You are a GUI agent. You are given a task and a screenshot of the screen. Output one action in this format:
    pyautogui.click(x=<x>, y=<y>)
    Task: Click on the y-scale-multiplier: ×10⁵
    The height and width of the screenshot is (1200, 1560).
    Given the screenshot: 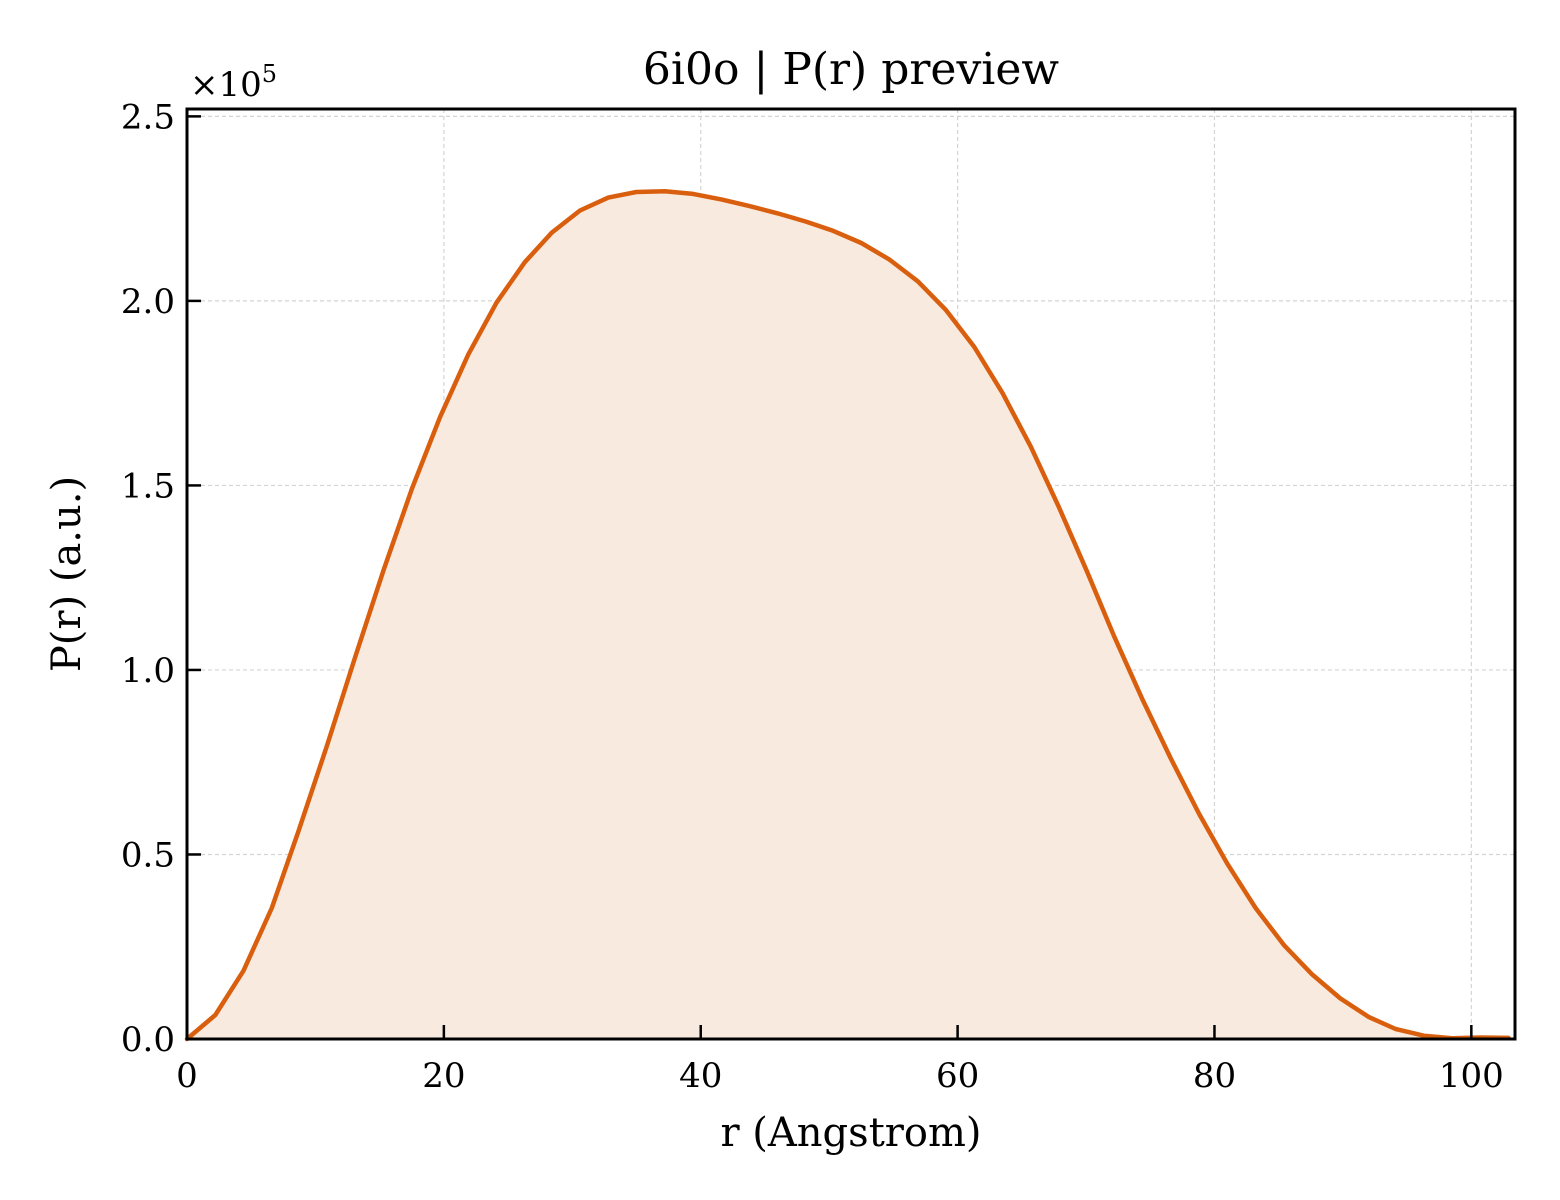 What is the action you would take?
    pyautogui.click(x=233, y=82)
    